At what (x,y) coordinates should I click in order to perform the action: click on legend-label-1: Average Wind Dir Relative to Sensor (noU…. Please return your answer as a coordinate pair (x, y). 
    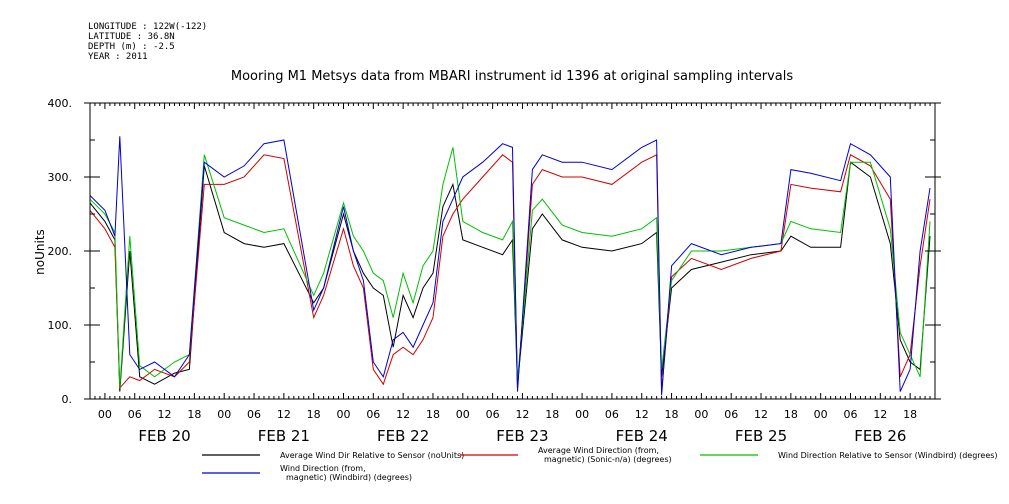
    Looking at the image, I should click on (372, 455).